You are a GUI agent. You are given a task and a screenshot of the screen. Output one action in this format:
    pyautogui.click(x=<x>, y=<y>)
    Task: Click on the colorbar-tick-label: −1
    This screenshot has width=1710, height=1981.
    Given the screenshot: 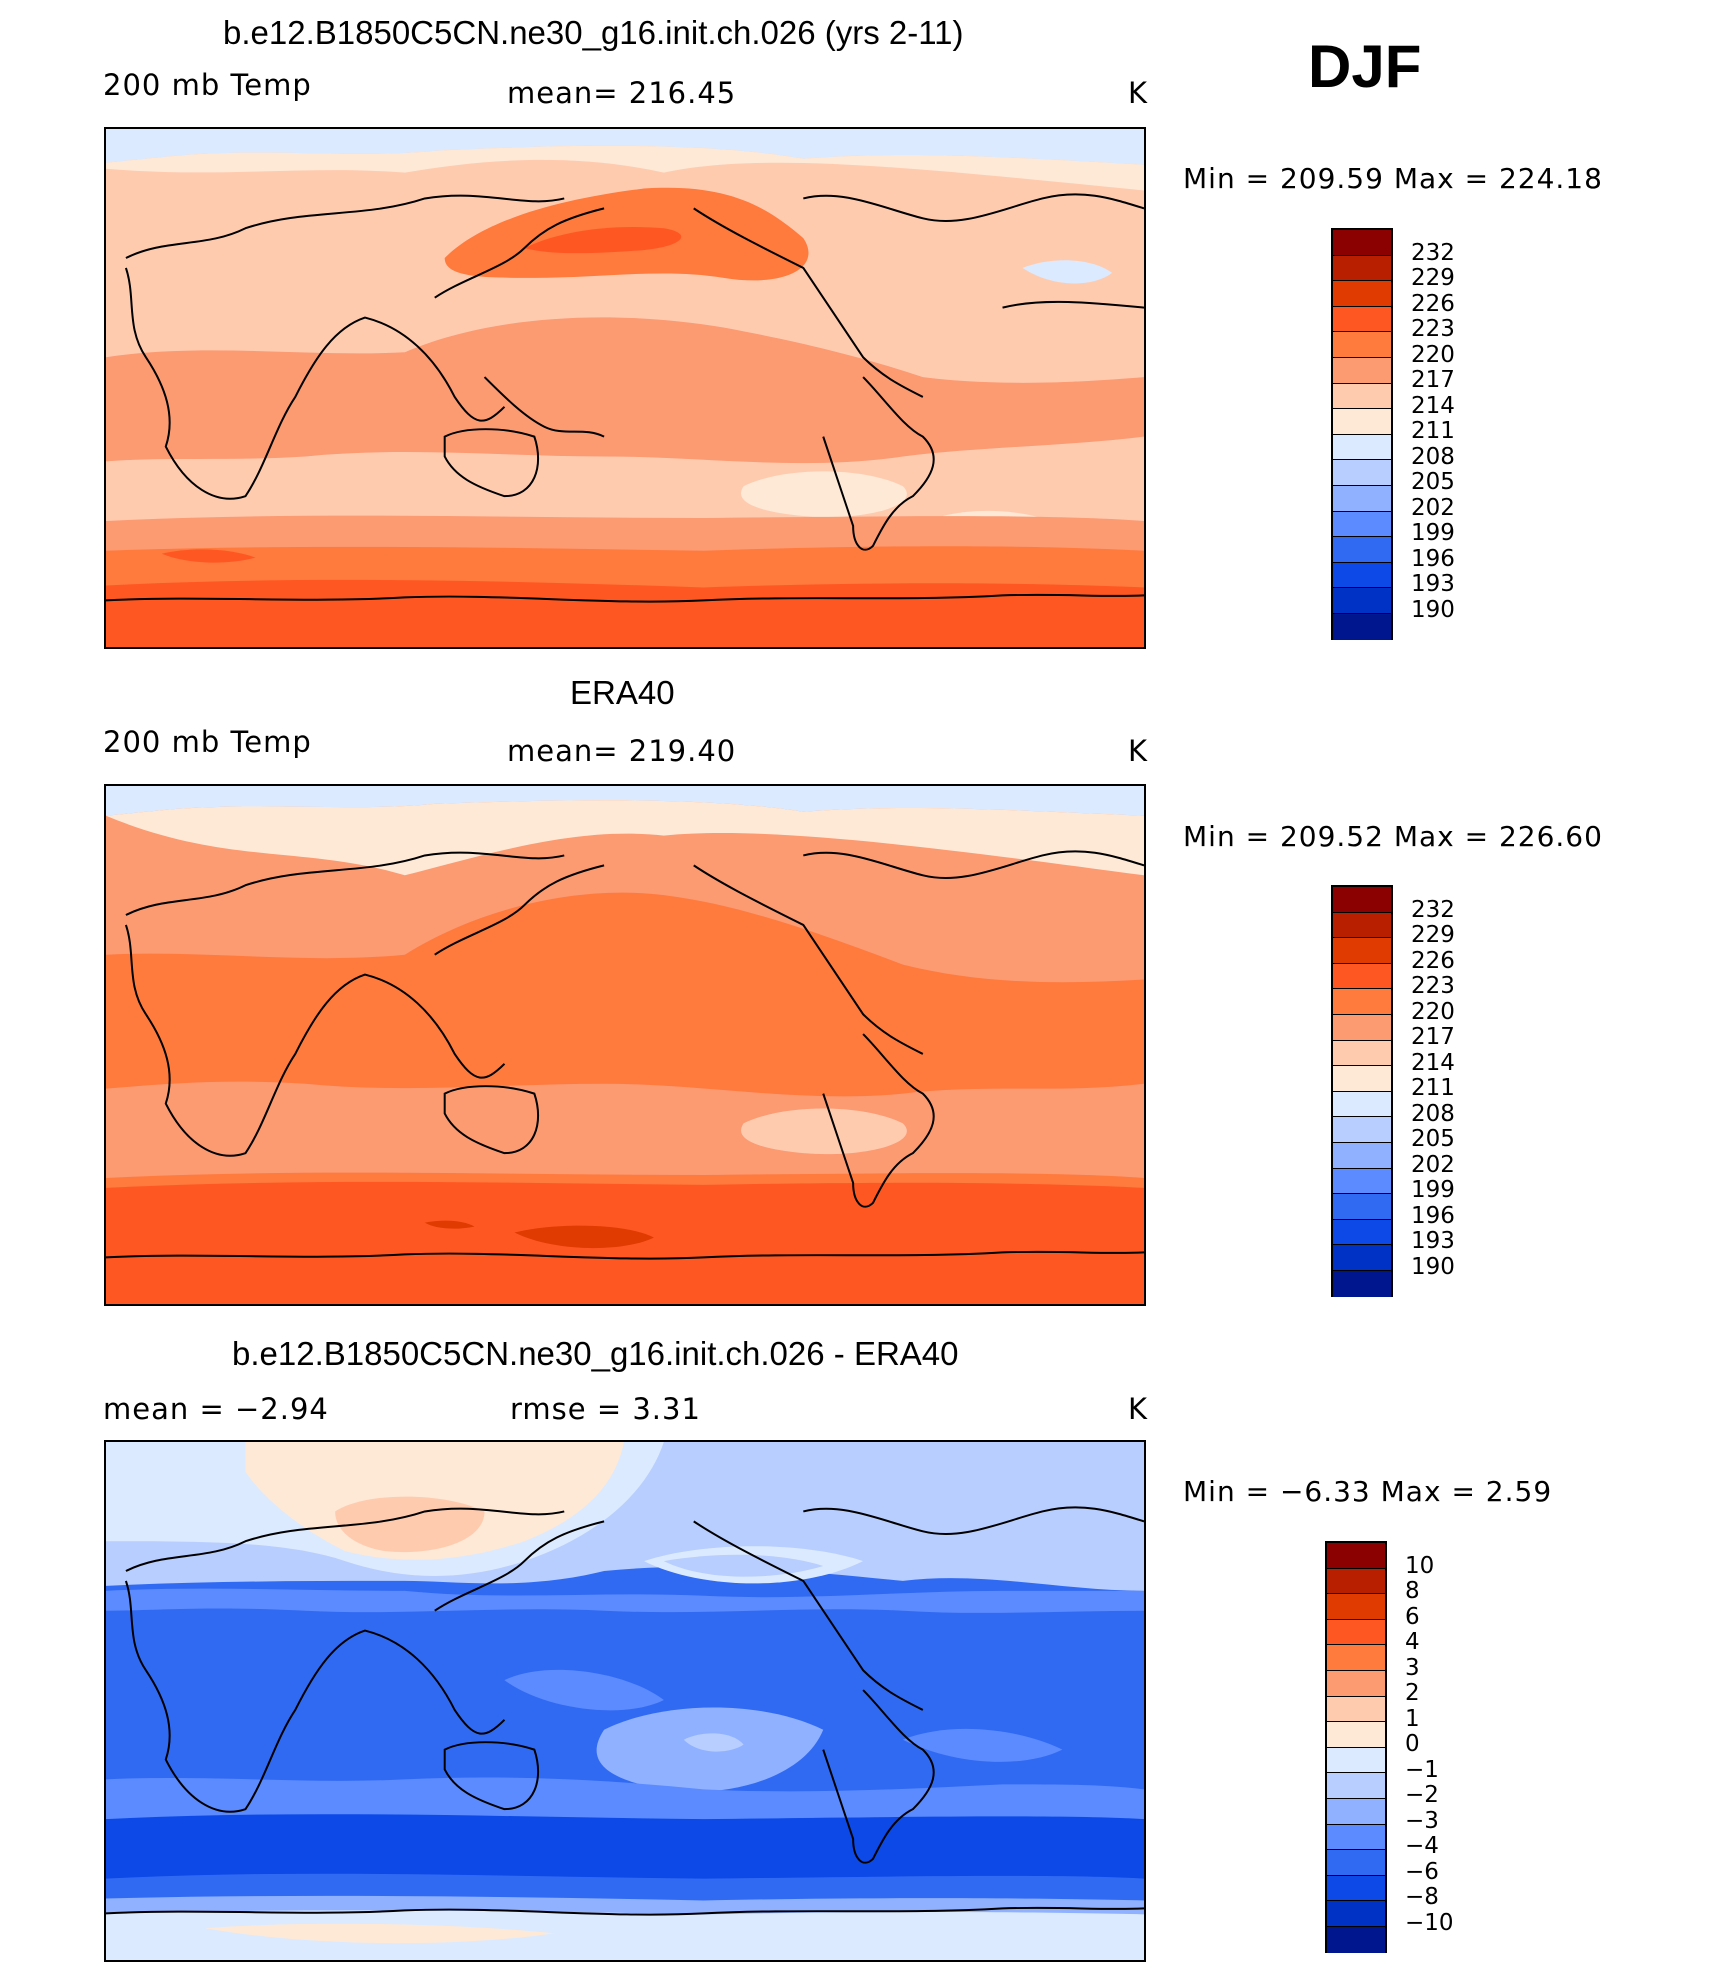 What is the action you would take?
    pyautogui.click(x=1422, y=1769)
    